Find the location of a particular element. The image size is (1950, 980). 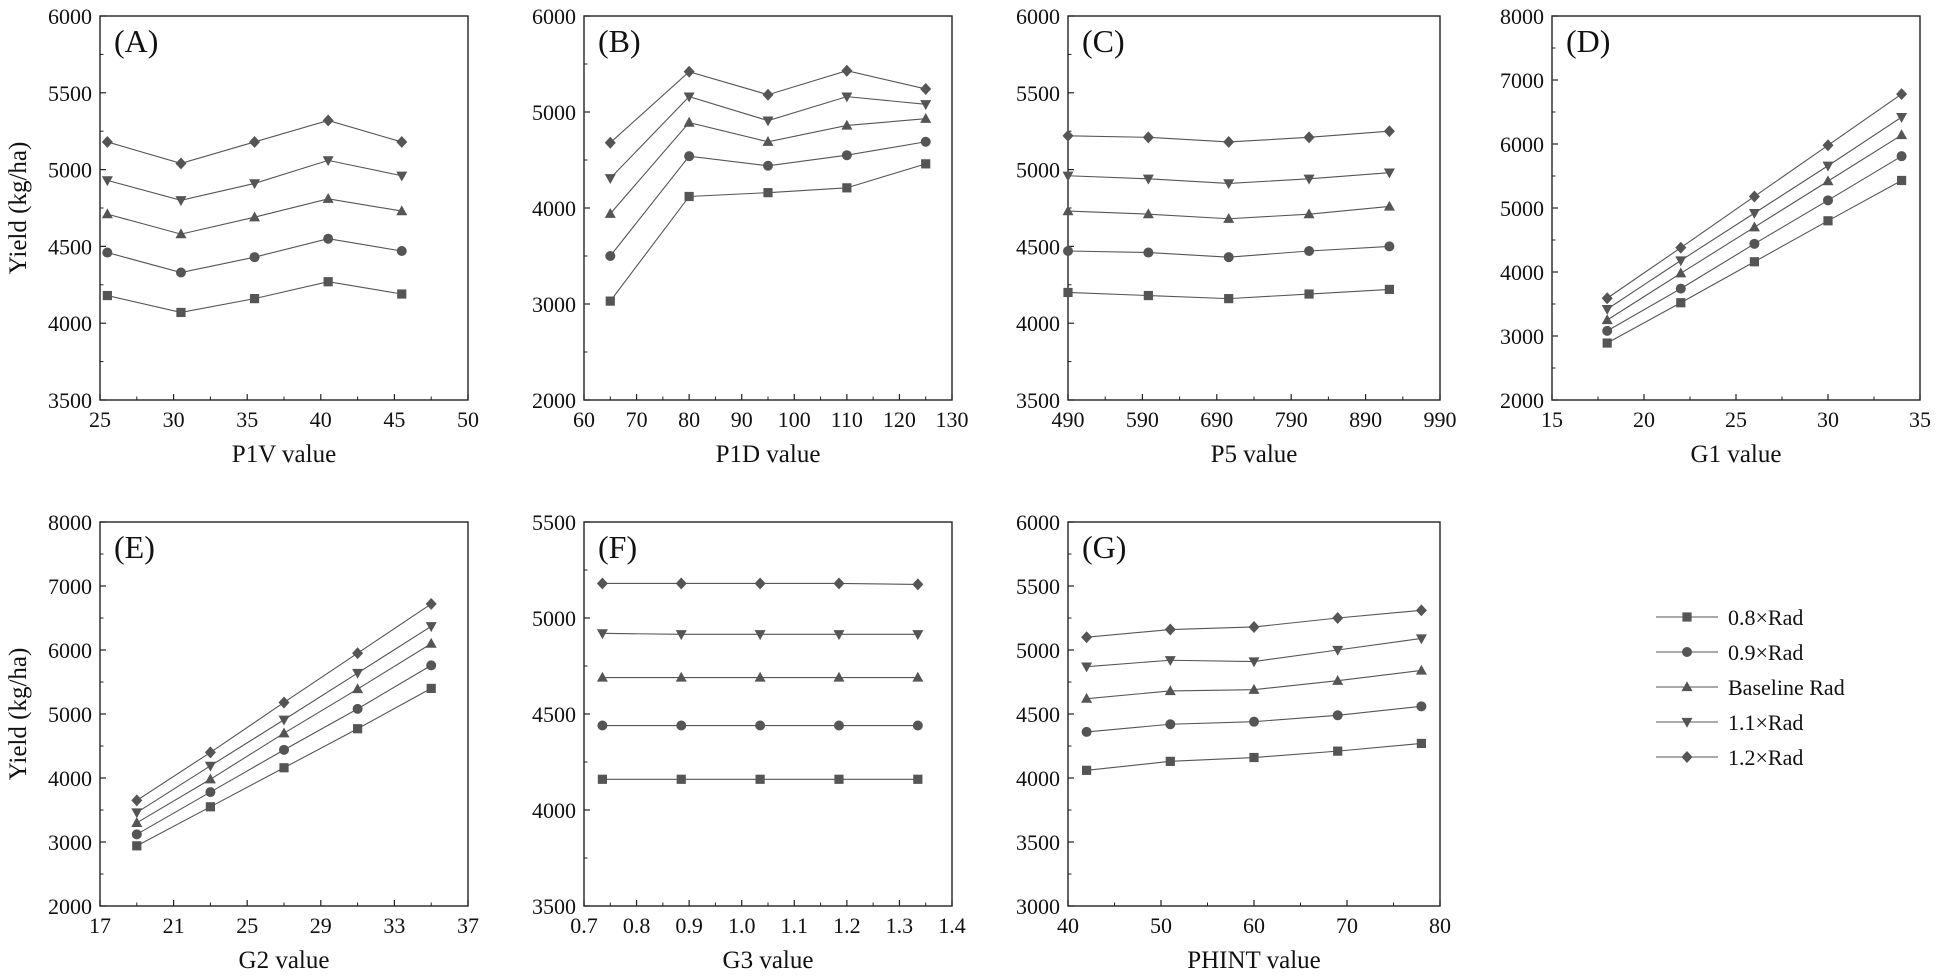

x-tick-label: 50 is located at coordinates (468, 419).